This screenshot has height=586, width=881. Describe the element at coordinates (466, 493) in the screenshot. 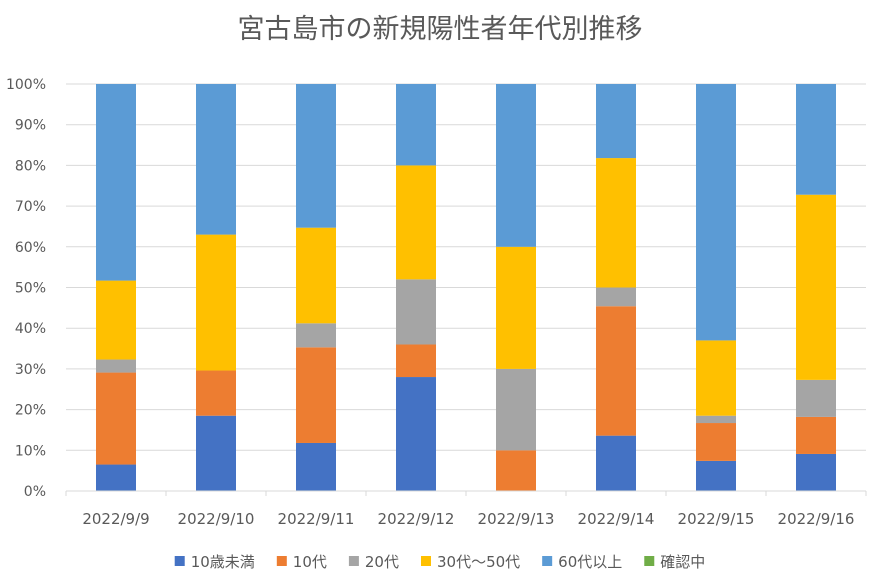

I see `x-axis` at that location.